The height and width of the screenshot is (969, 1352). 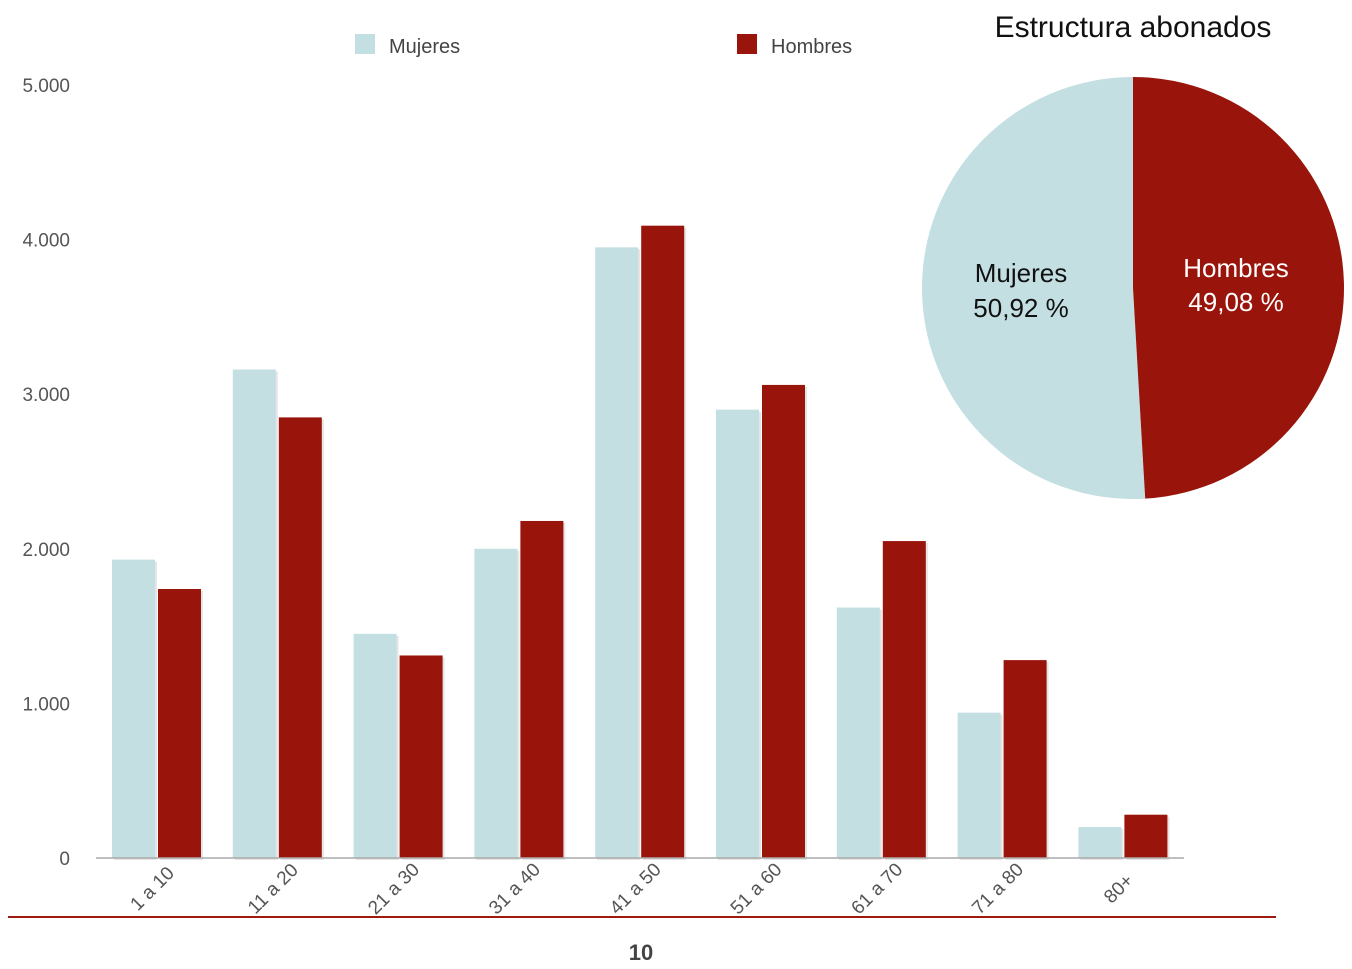 I want to click on pie-slice-hombres, so click(x=1239, y=288).